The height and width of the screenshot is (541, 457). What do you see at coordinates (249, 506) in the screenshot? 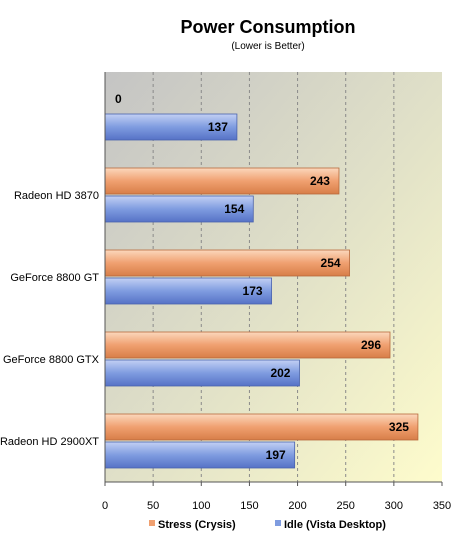
I see `x-tick-label: 150` at bounding box center [249, 506].